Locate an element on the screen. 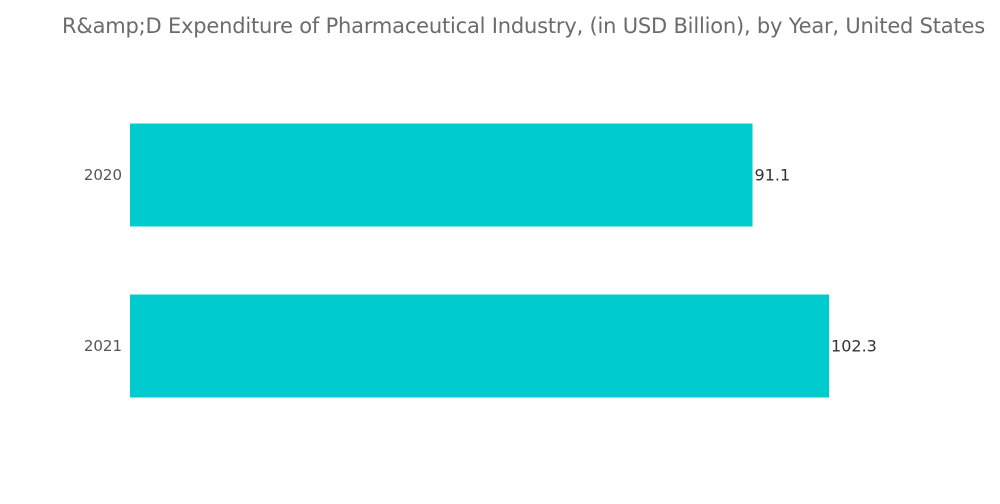 Image resolution: width=1000 pixels, height=504 pixels. bar-2020 is located at coordinates (441, 175).